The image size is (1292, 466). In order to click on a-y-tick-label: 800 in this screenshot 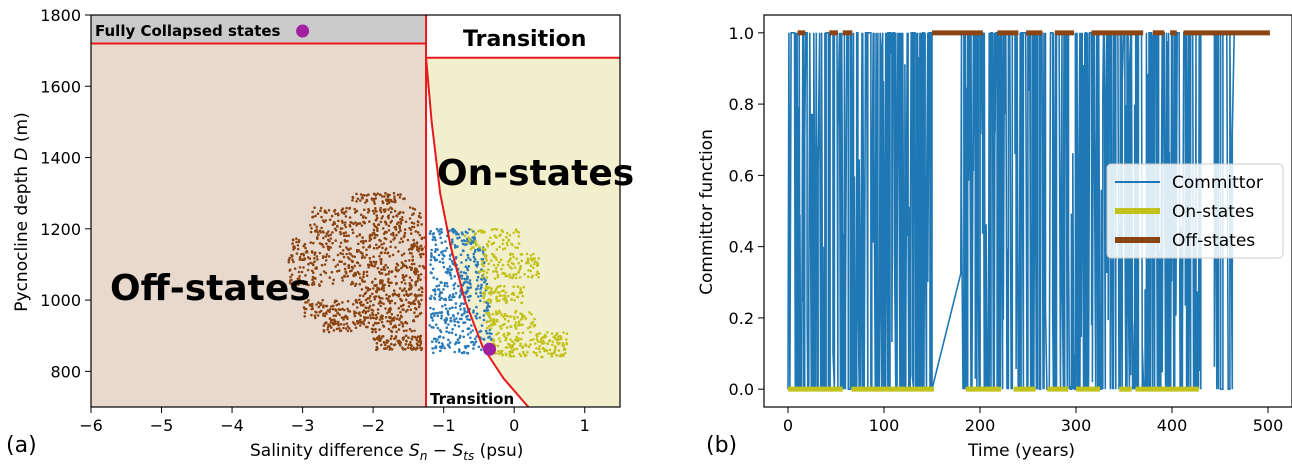, I will do `click(65, 371)`.